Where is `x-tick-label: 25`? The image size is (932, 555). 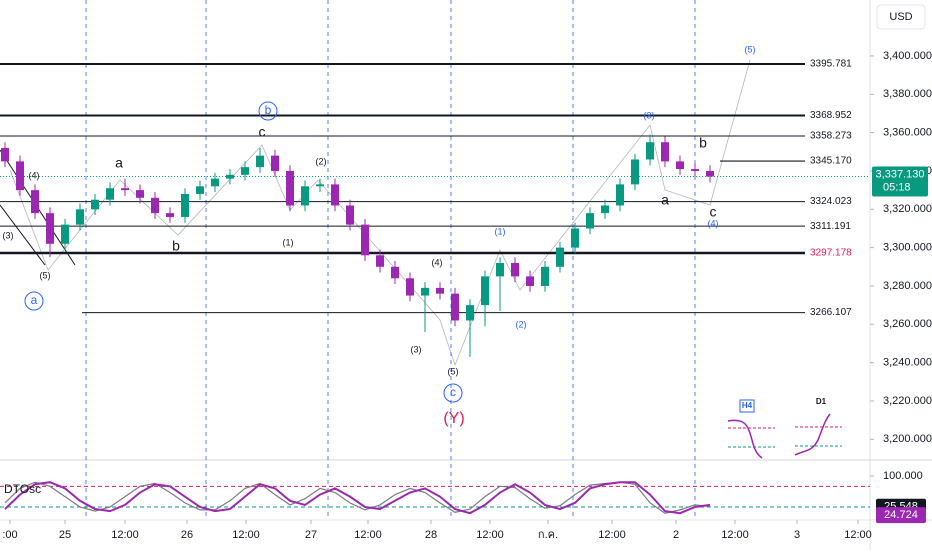
x-tick-label: 25 is located at coordinates (65, 535).